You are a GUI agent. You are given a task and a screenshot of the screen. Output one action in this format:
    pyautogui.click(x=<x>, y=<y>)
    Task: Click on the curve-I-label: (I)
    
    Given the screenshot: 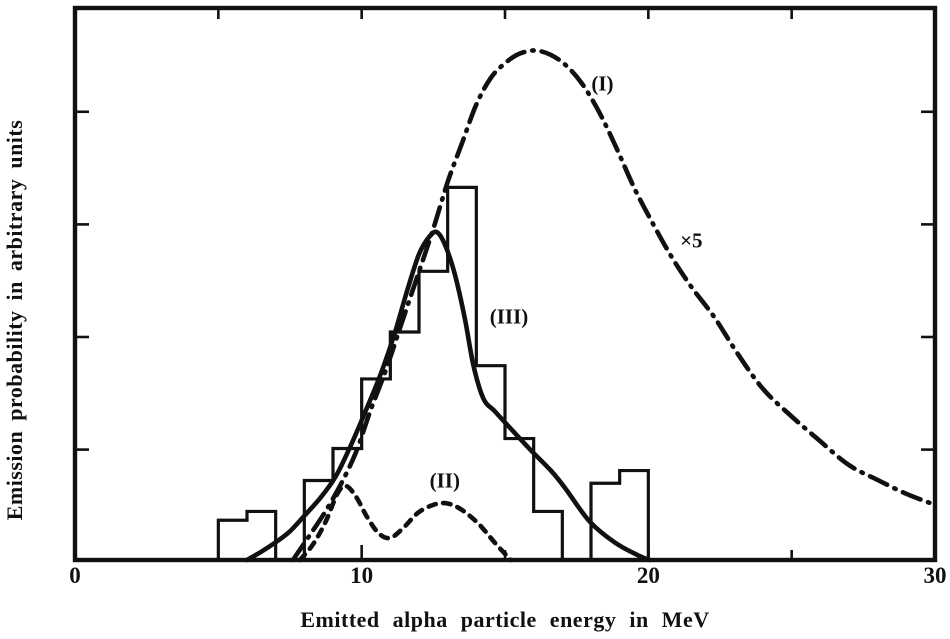 What is the action you would take?
    pyautogui.click(x=602, y=83)
    